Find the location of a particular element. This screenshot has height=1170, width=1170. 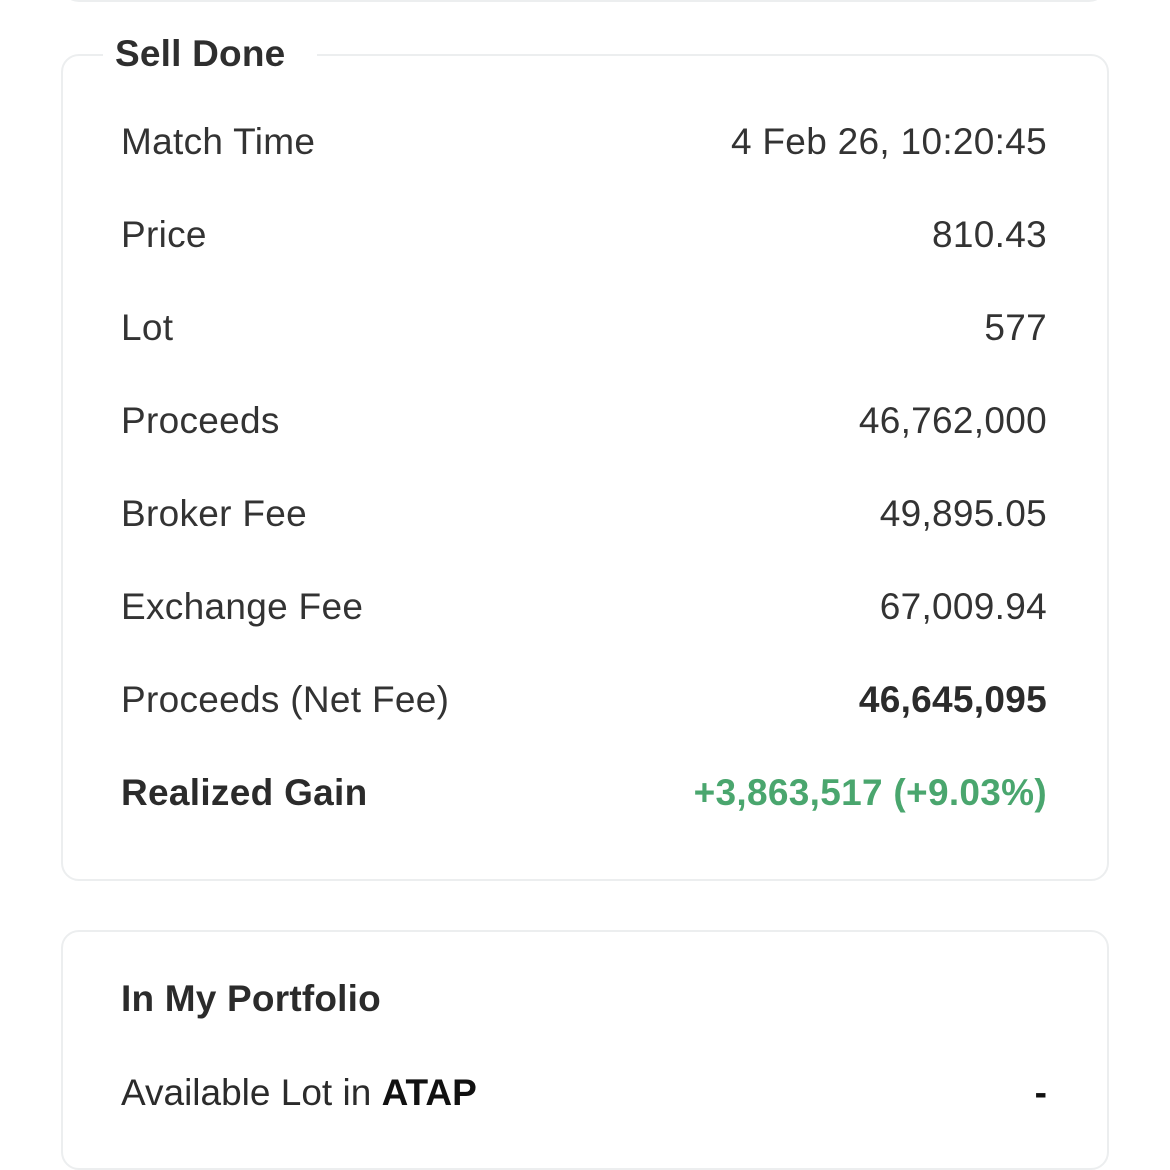

exchange-fee-row: Exchange Fee 67,009.94 is located at coordinates (584, 607).